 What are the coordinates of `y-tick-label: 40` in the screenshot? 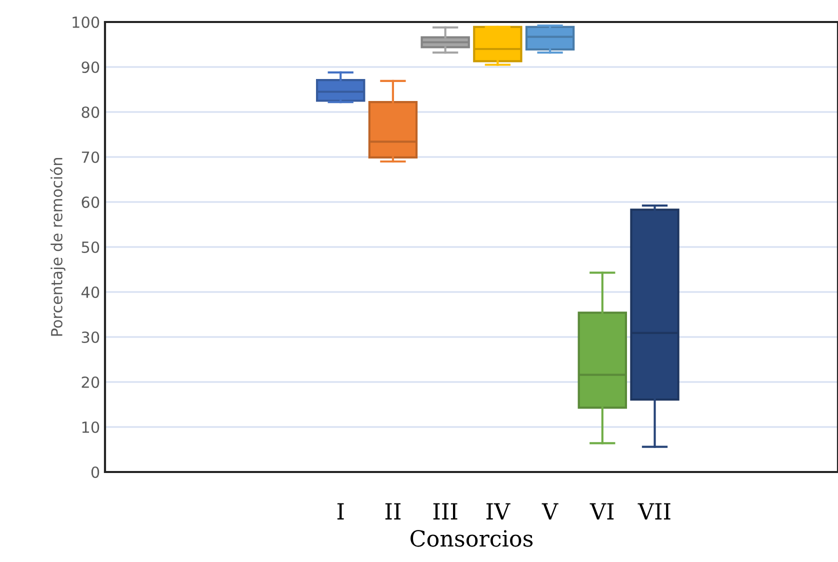 It's located at (90, 292).